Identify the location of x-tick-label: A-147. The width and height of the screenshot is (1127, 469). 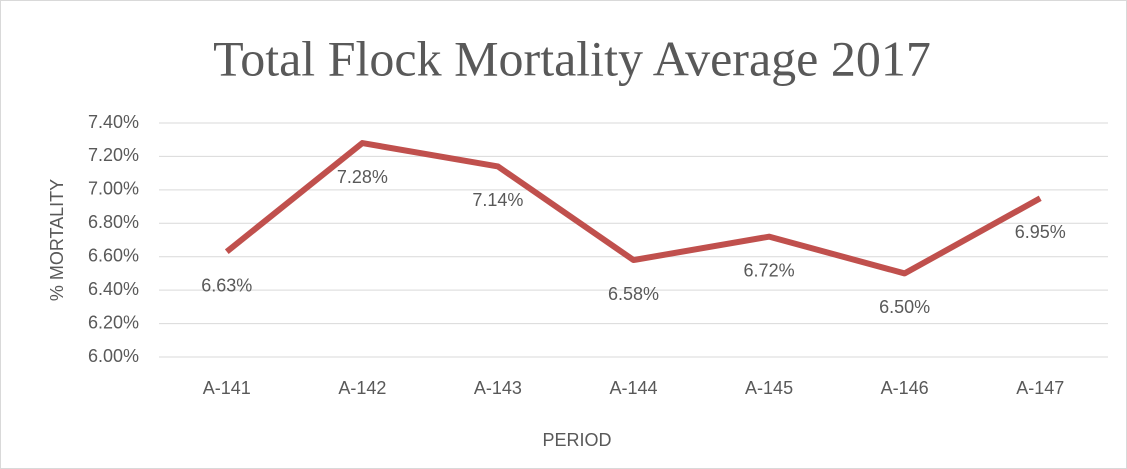
(1040, 388).